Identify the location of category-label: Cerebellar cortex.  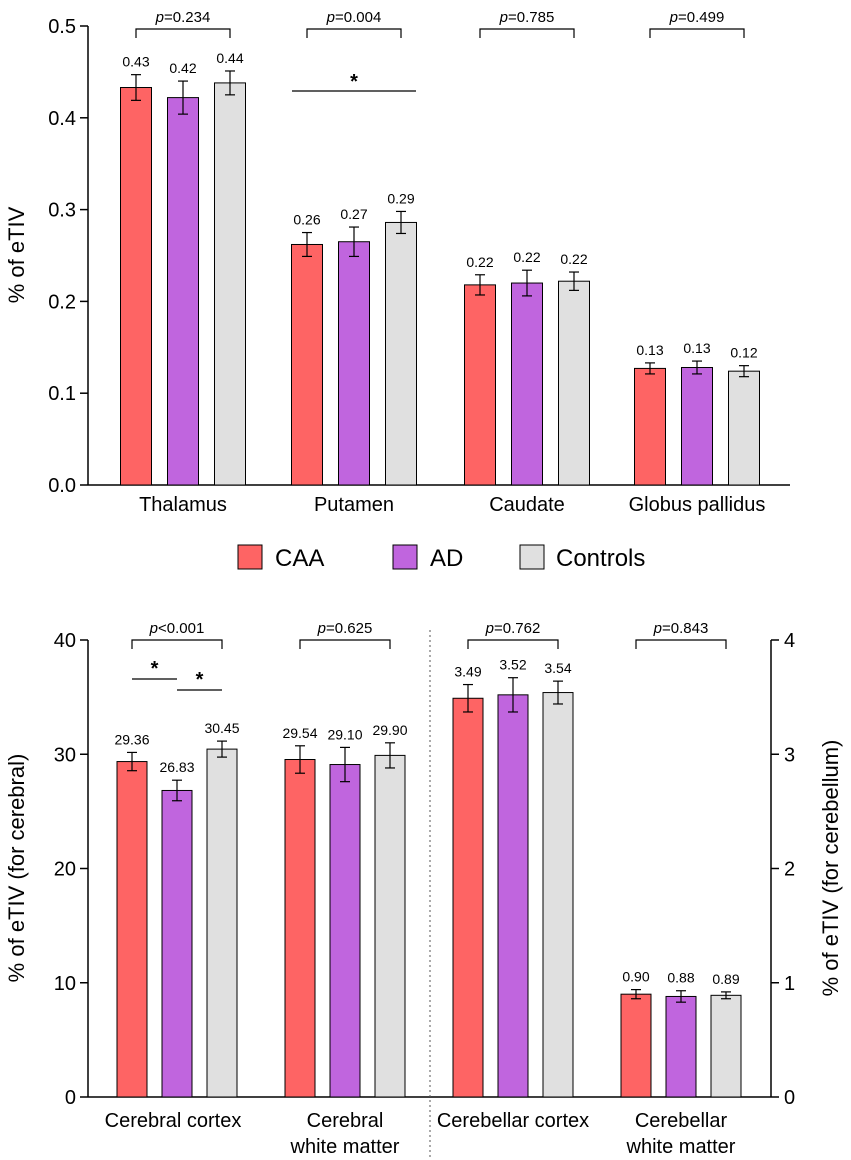
(513, 1121).